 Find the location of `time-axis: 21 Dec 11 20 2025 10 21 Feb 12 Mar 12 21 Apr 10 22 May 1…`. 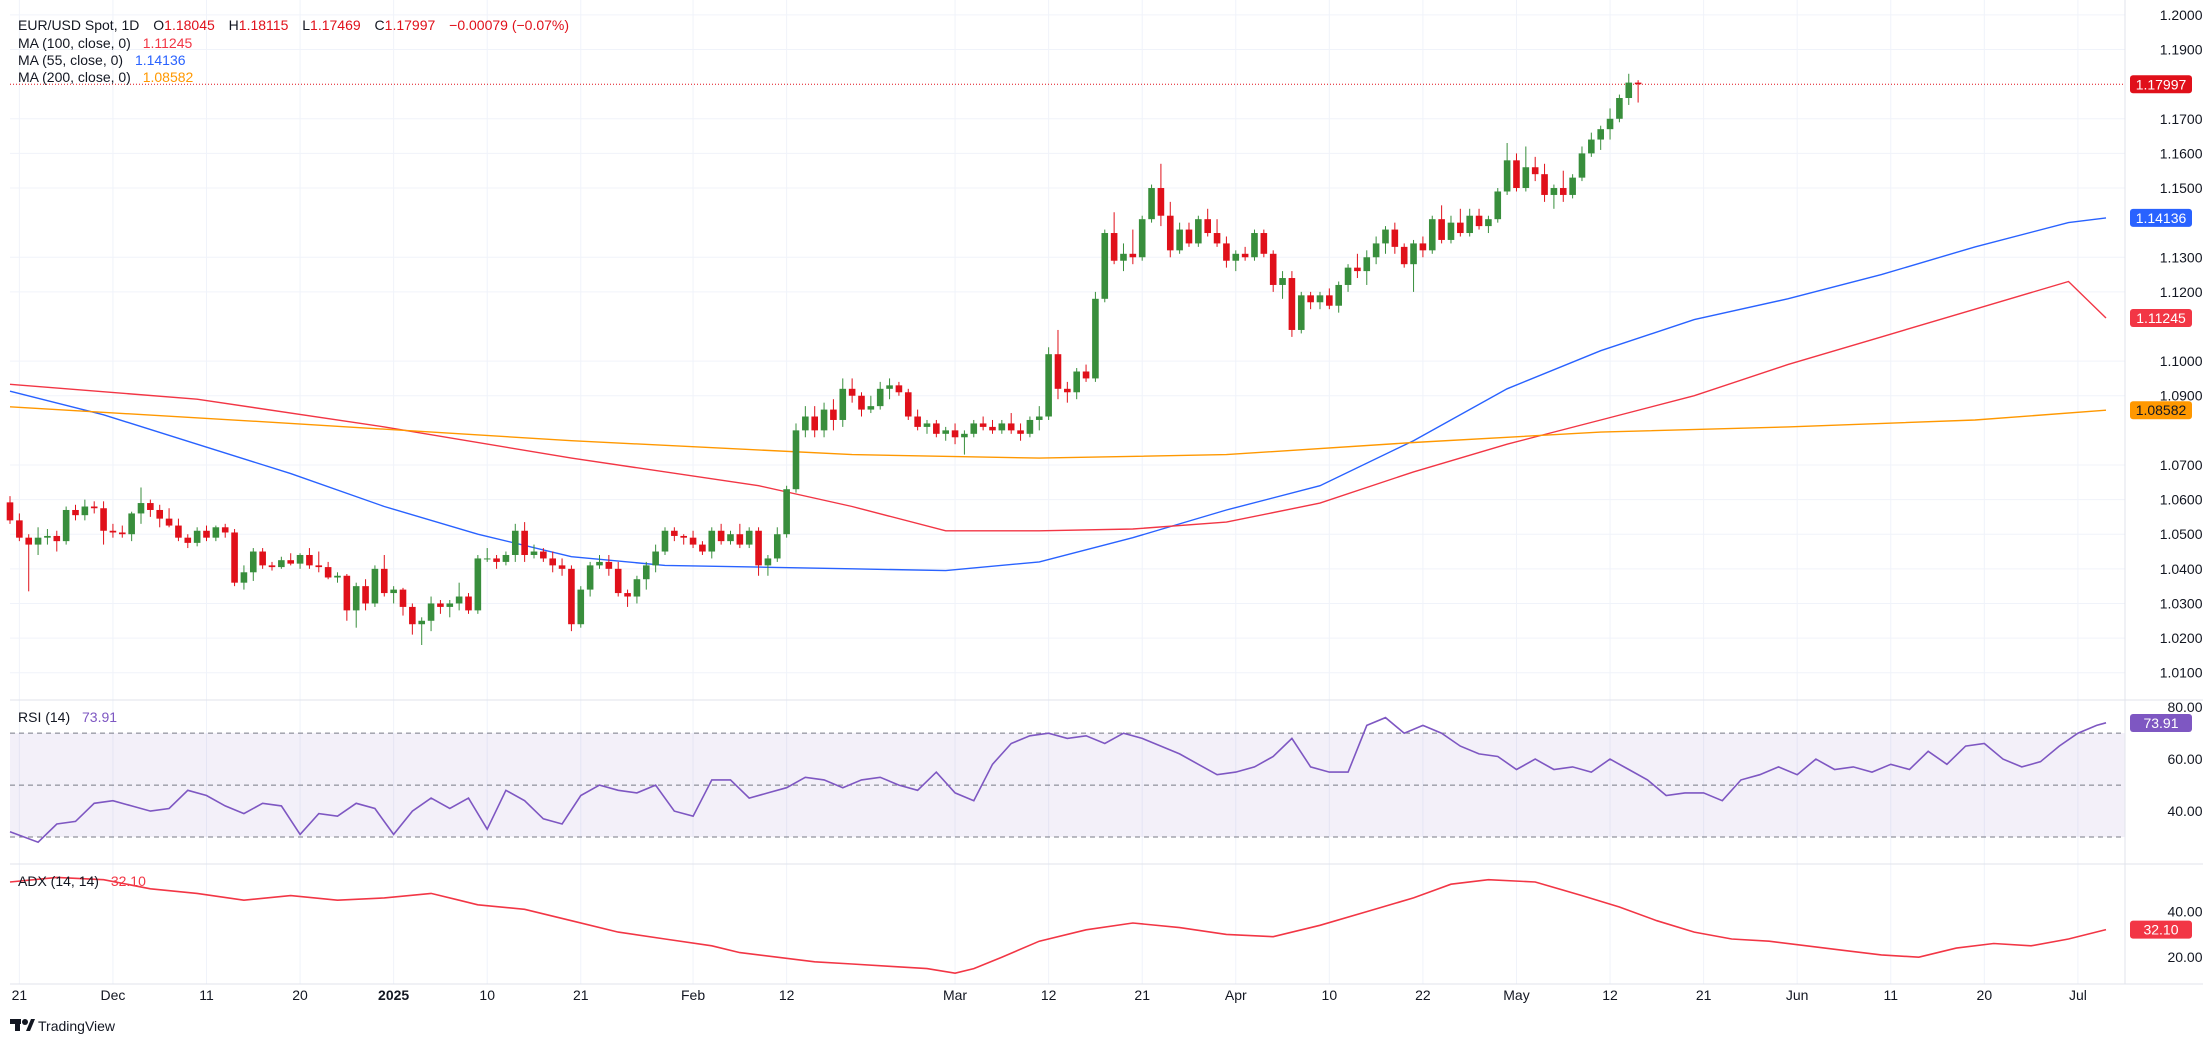

time-axis: 21 Dec 11 20 2025 10 21 Feb 12 Mar 12 21 Apr 10 22 May 1… is located at coordinates (1049, 995).